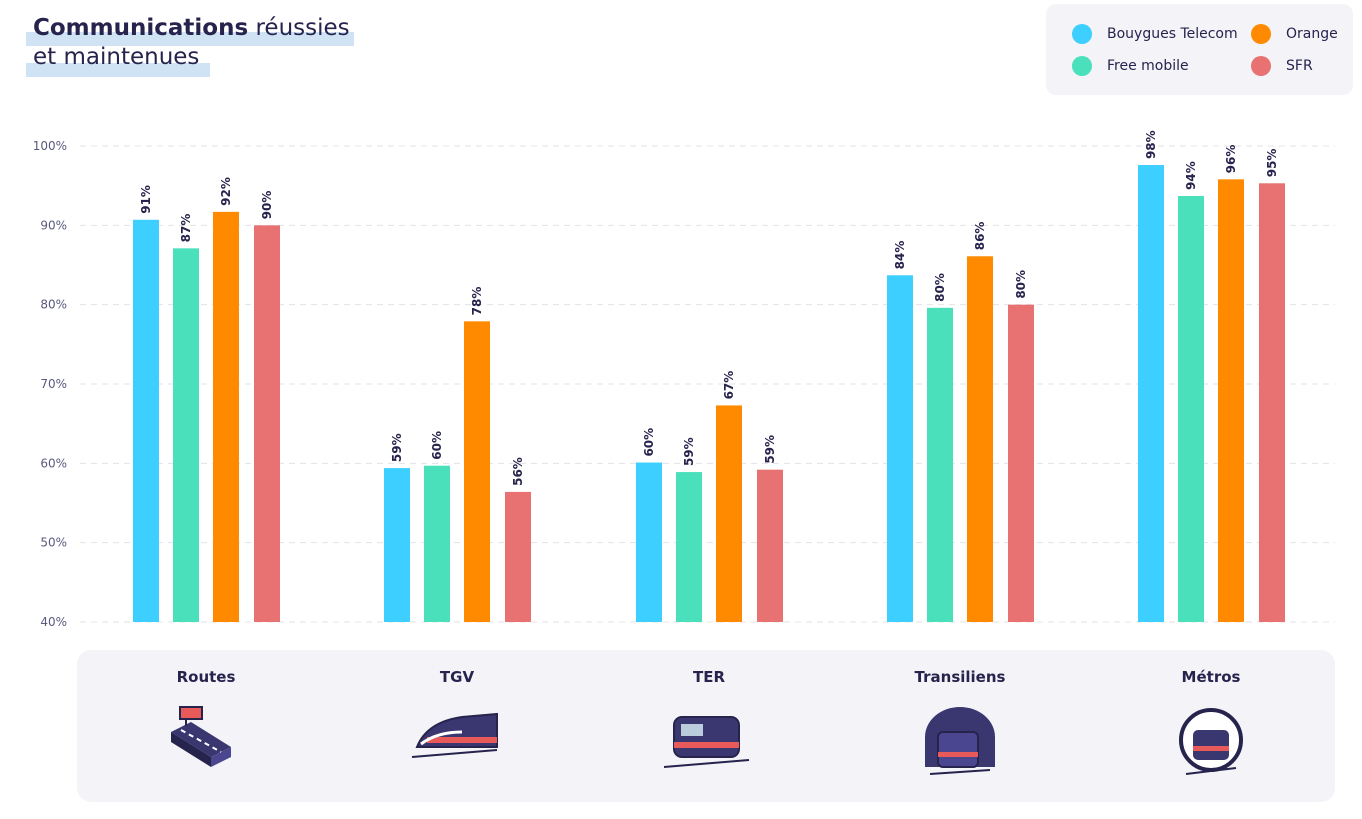  Describe the element at coordinates (1272, 163) in the screenshot. I see `data-label: 95%` at that location.